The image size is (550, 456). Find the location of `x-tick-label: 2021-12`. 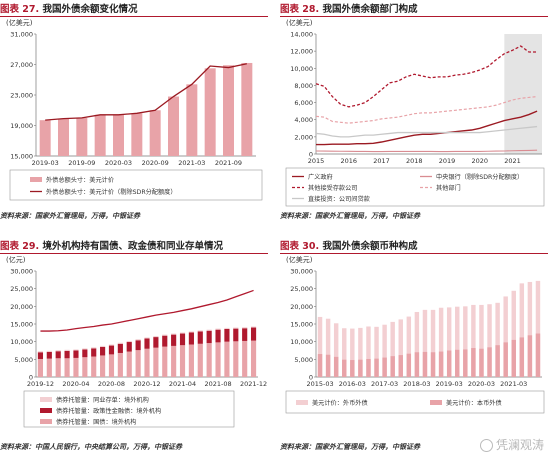

x-tick-label: 2021-12 is located at coordinates (253, 384).